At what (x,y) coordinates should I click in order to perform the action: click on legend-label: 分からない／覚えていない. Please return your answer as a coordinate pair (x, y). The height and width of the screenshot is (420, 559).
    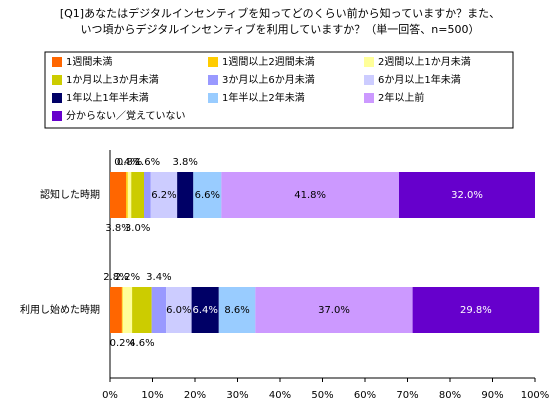
    Looking at the image, I should click on (126, 115).